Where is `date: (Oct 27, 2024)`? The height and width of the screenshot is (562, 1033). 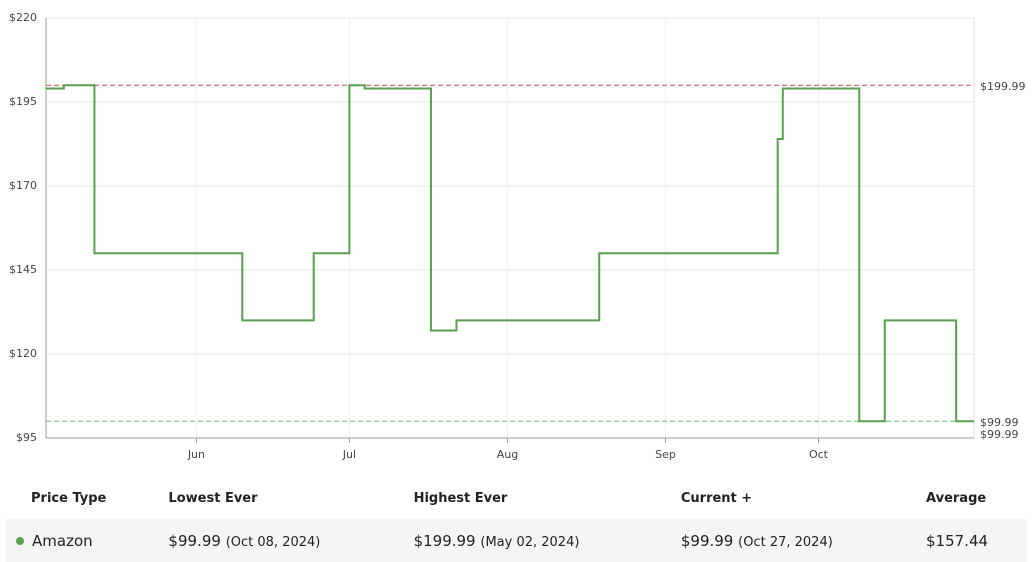 date: (Oct 27, 2024) is located at coordinates (785, 542).